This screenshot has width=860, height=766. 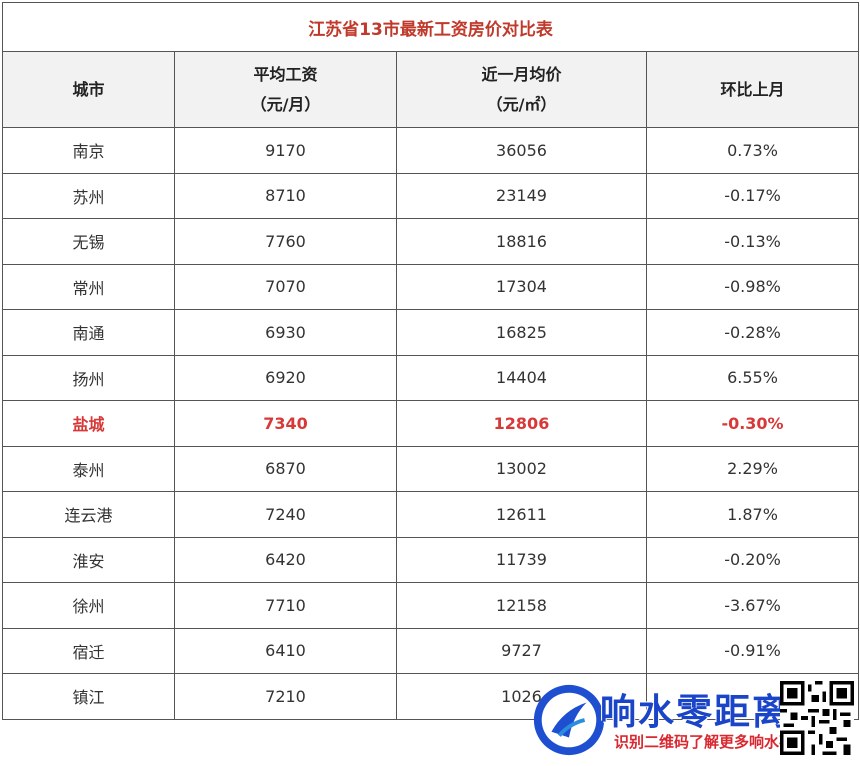 I want to click on cell-city: 扬州, so click(x=88, y=377).